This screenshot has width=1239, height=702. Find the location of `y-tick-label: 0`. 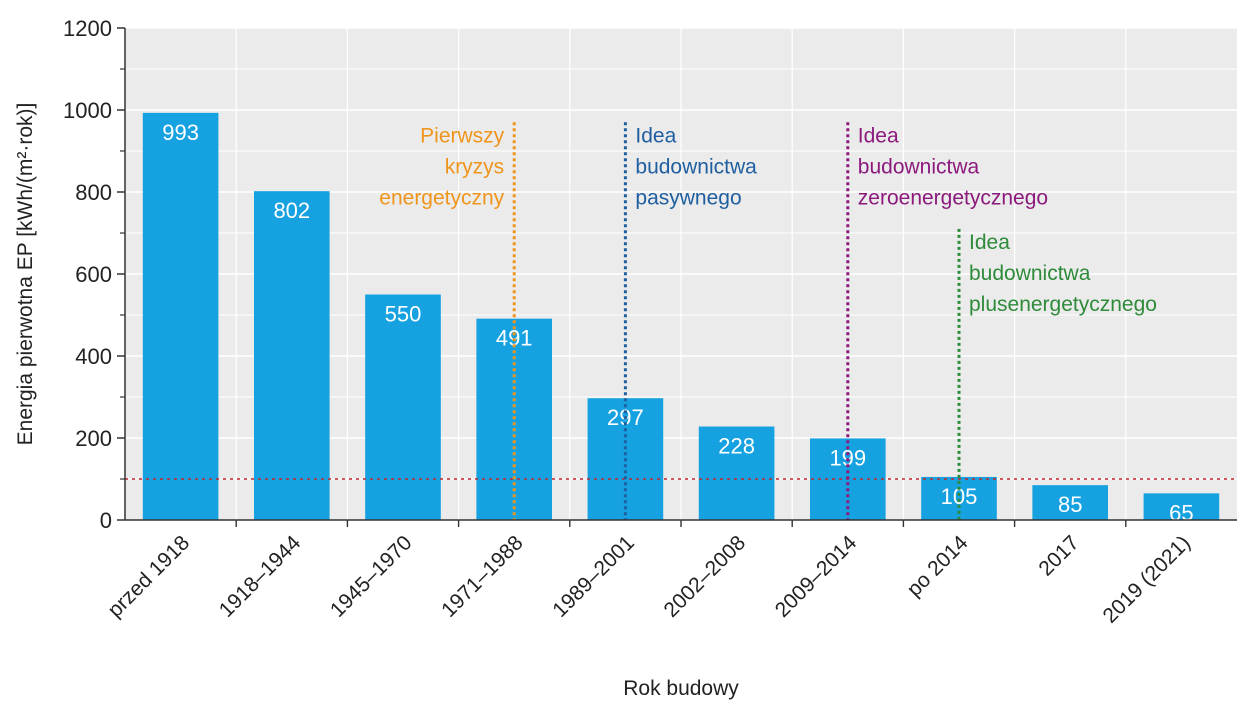

y-tick-label: 0 is located at coordinates (106, 520).